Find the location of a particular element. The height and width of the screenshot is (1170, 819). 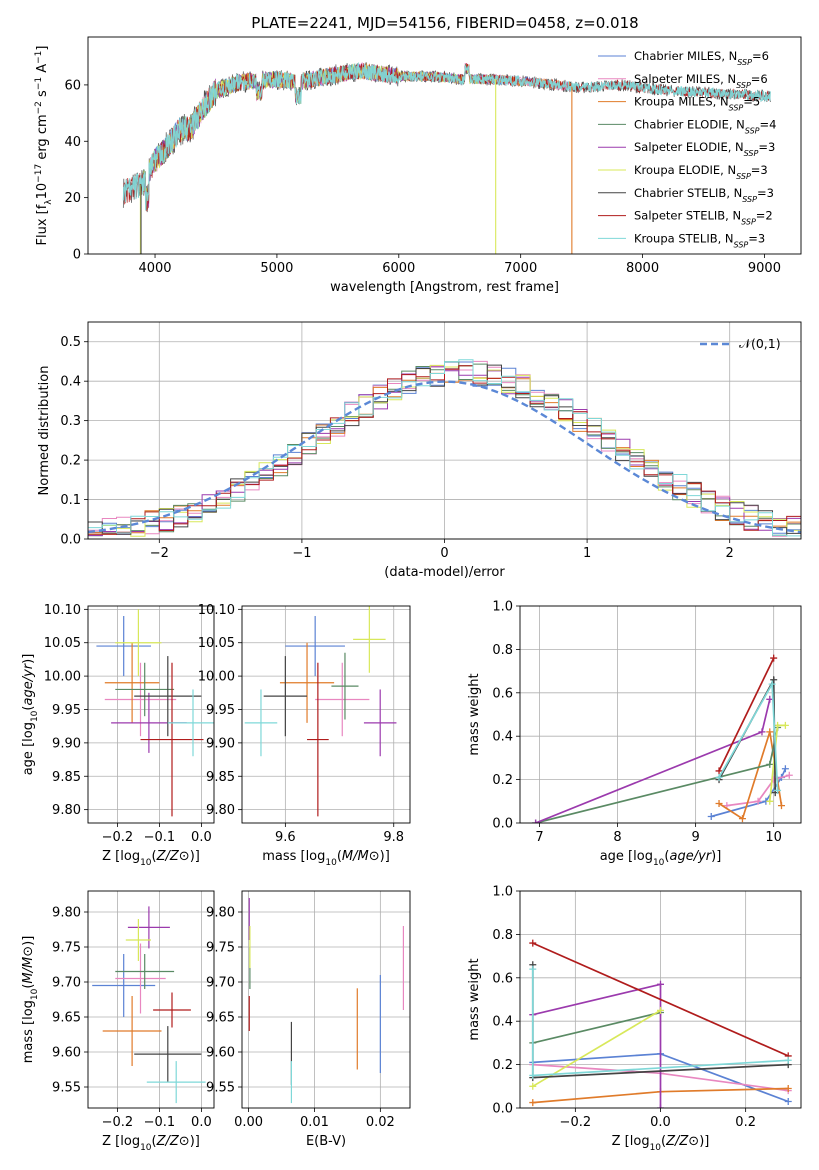

legend-label: Chabrier MILES, NSSP=6 is located at coordinates (701, 58).